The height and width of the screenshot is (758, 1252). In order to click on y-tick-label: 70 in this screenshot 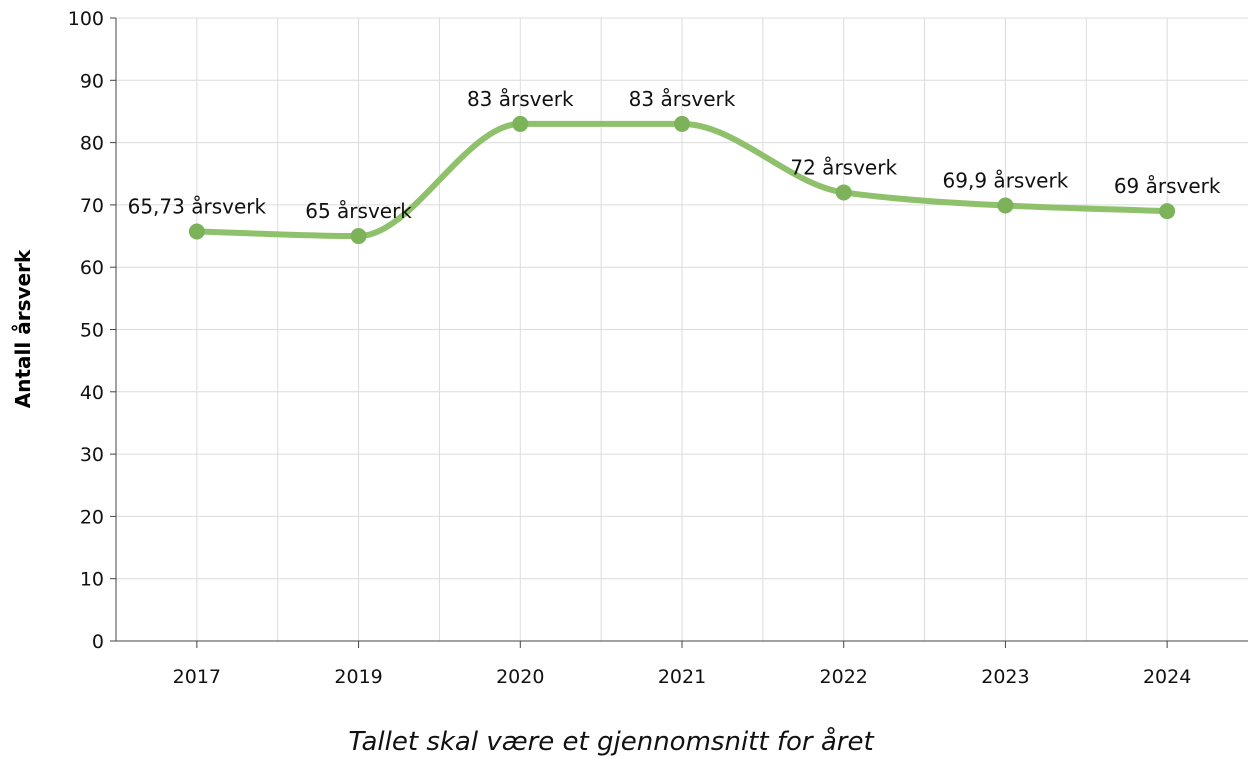, I will do `click(92, 206)`.